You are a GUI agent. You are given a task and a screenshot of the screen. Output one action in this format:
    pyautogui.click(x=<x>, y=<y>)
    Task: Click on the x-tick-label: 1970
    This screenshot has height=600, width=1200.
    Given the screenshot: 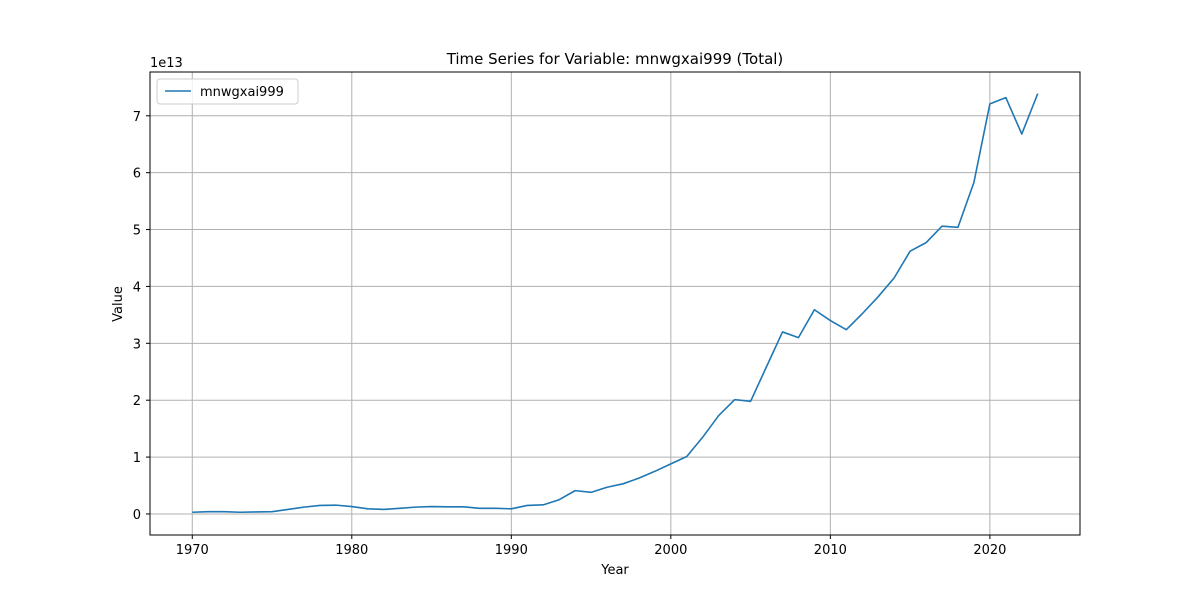 What is the action you would take?
    pyautogui.click(x=192, y=550)
    